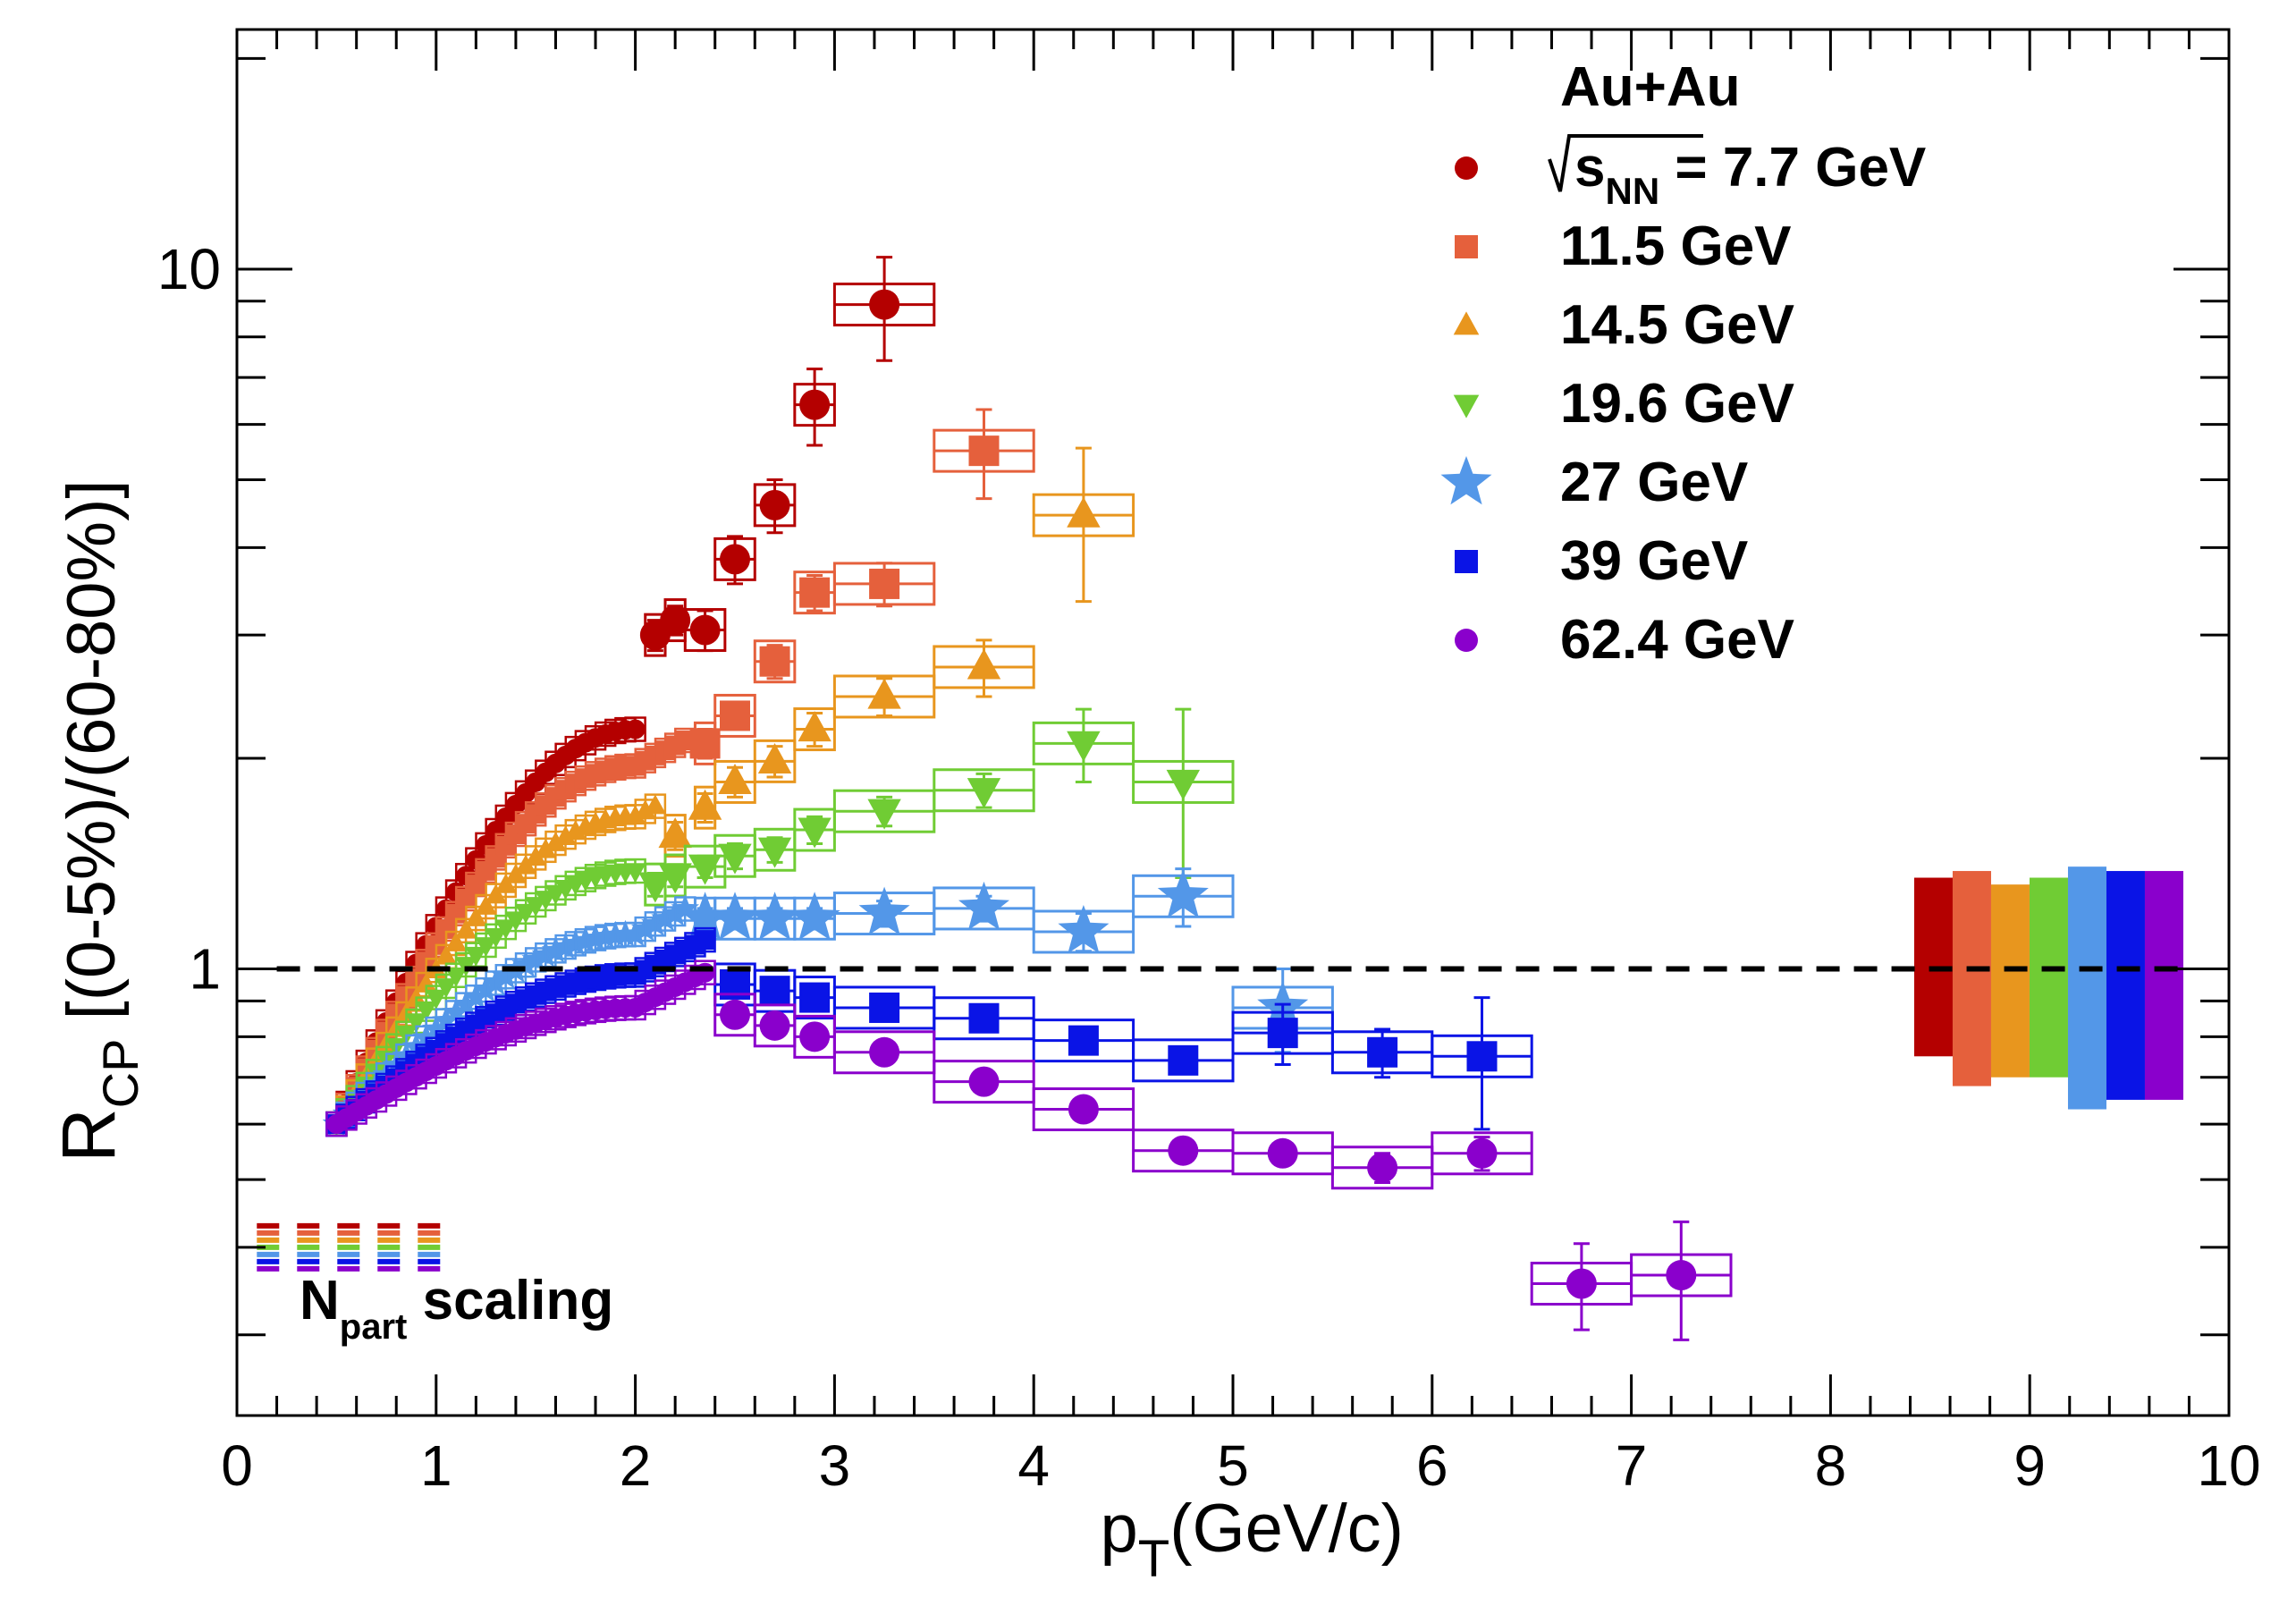 This screenshot has height=1606, width=2296. Describe the element at coordinates (1632, 1465) in the screenshot. I see `x-tick-label: 7` at that location.